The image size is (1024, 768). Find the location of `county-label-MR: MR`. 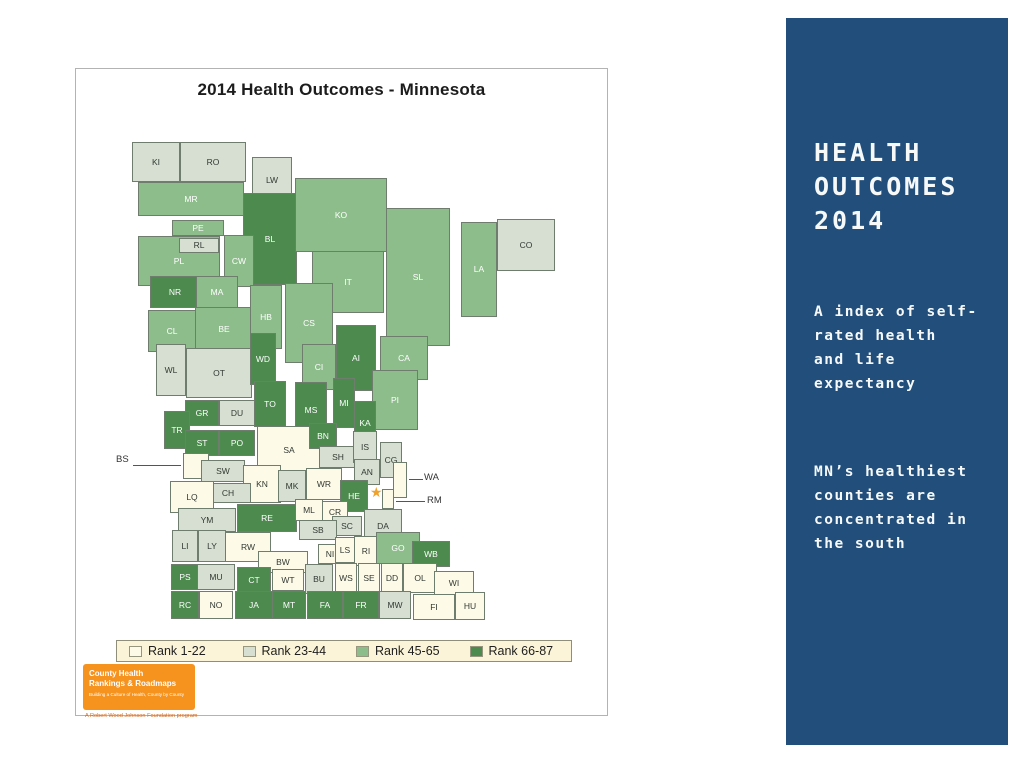

county-label-MR: MR is located at coordinates (191, 198).